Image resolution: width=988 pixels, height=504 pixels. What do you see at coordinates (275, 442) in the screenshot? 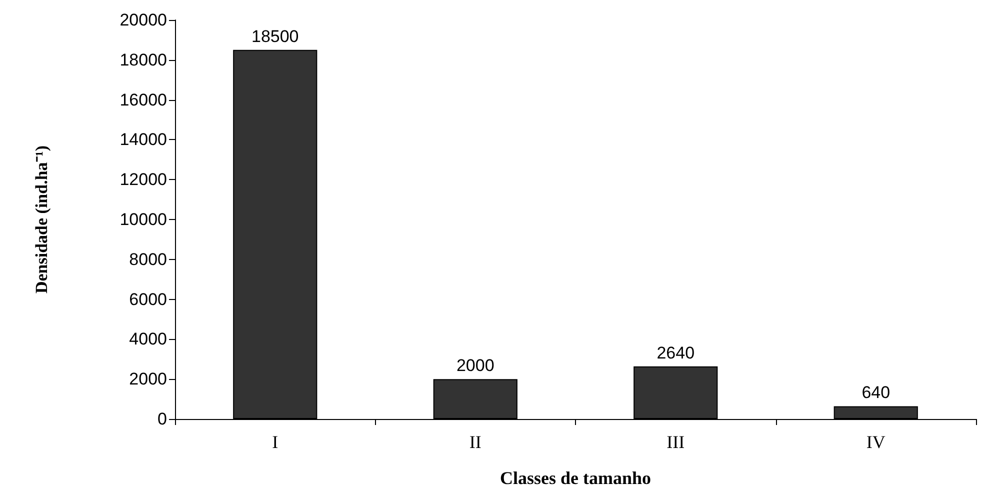
I see `x-tick-label: I` at bounding box center [275, 442].